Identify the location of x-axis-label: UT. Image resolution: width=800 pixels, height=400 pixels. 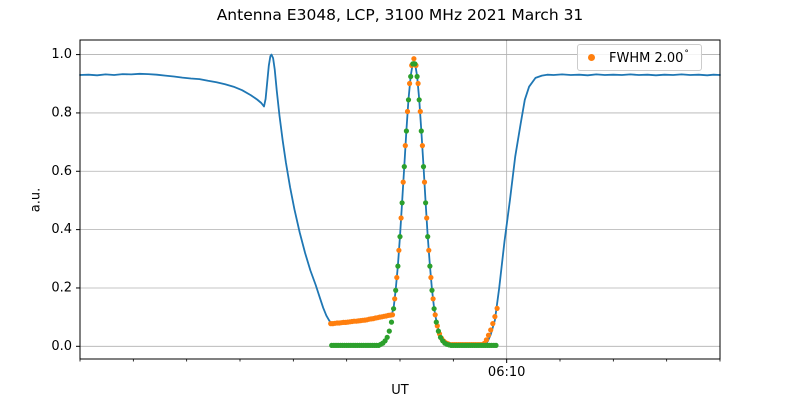
(400, 390).